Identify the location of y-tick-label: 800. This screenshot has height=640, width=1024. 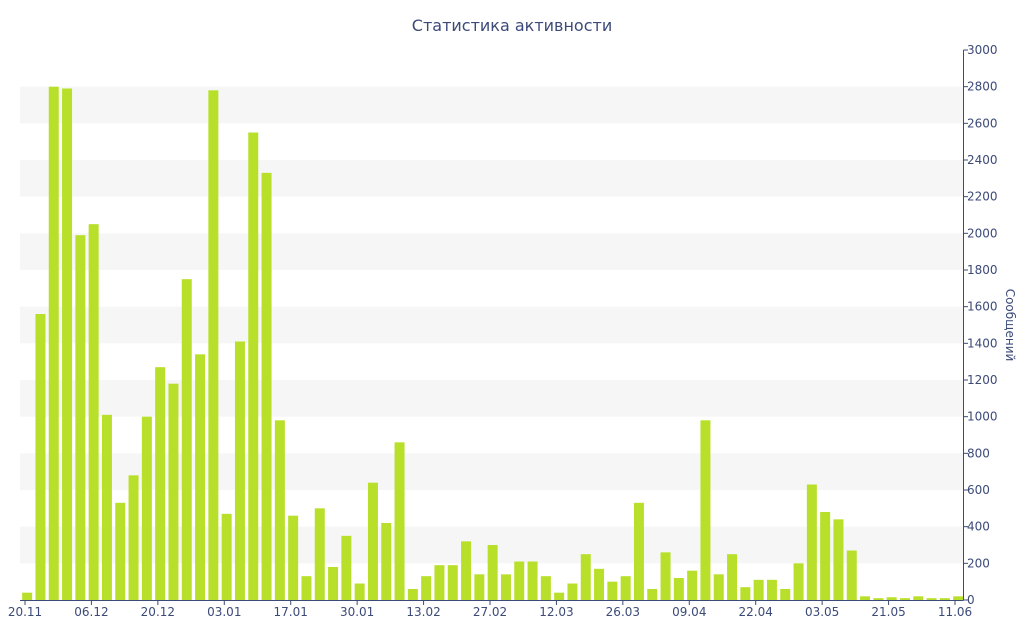
(978, 453).